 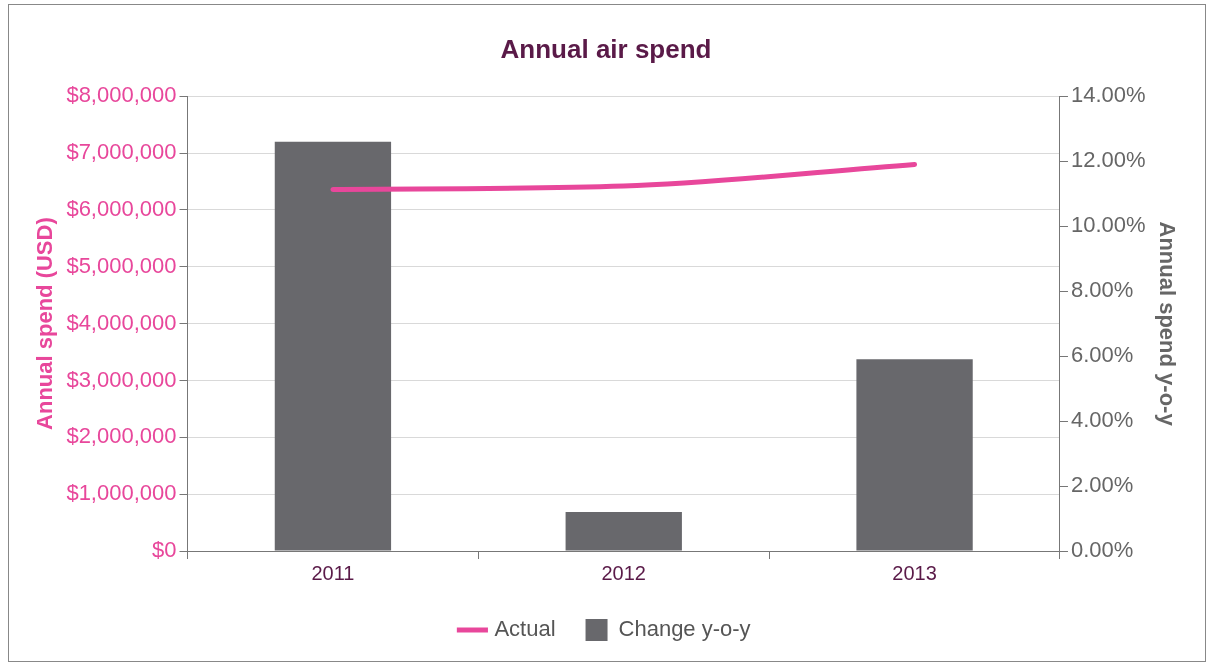 What do you see at coordinates (525, 629) in the screenshot?
I see `legend-label: Actual` at bounding box center [525, 629].